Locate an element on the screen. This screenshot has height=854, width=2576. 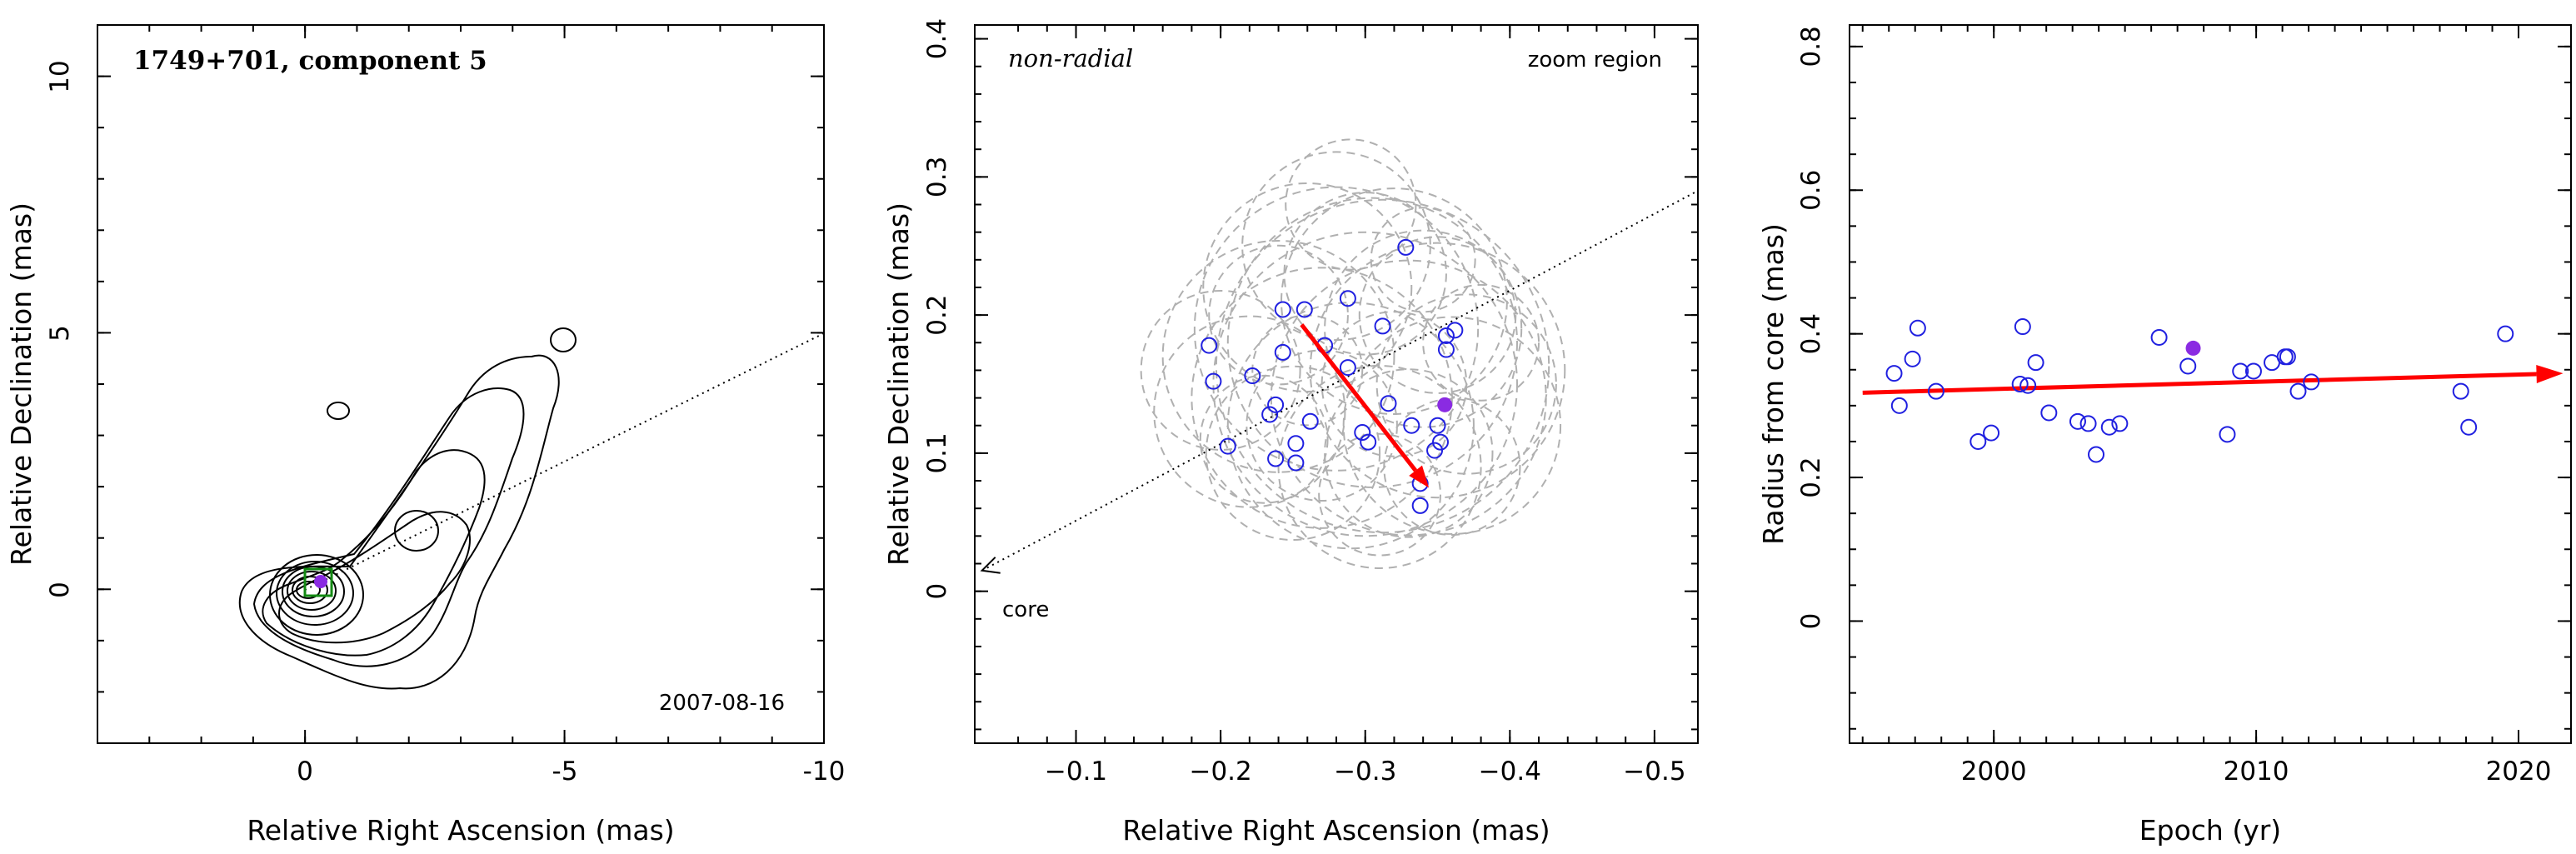
p3-markers is located at coordinates (2199, 390).